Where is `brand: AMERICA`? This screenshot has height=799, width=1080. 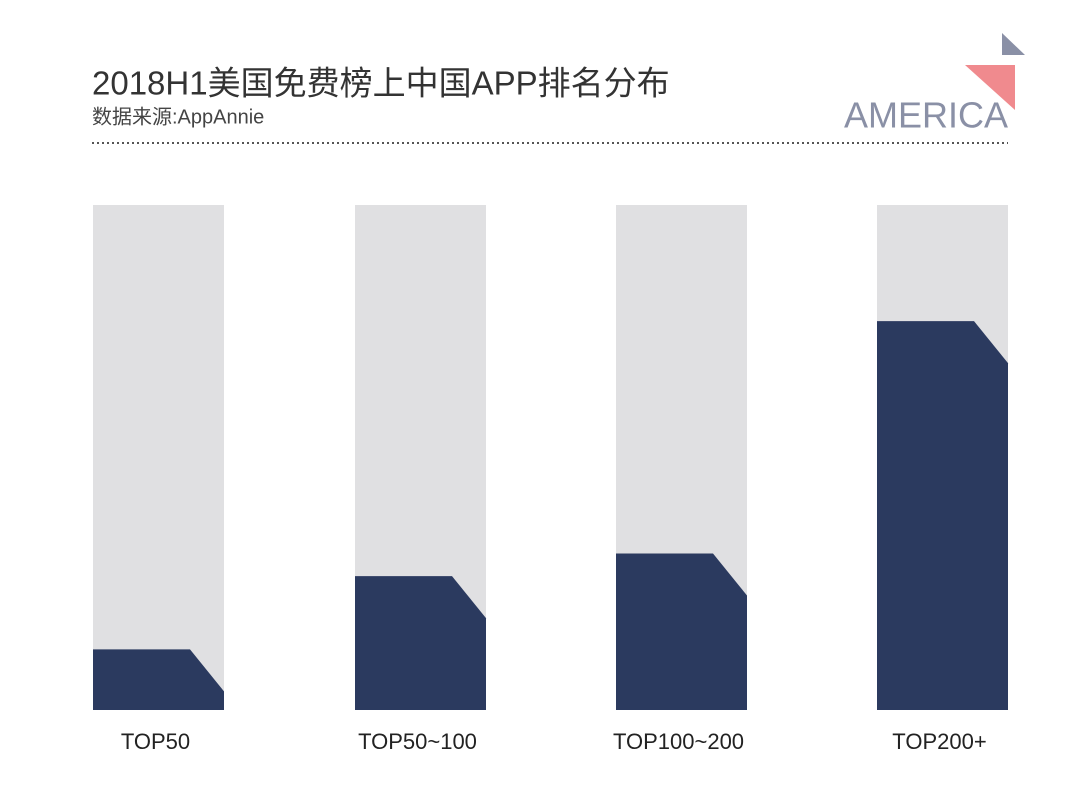
brand: AMERICA is located at coordinates (926, 115).